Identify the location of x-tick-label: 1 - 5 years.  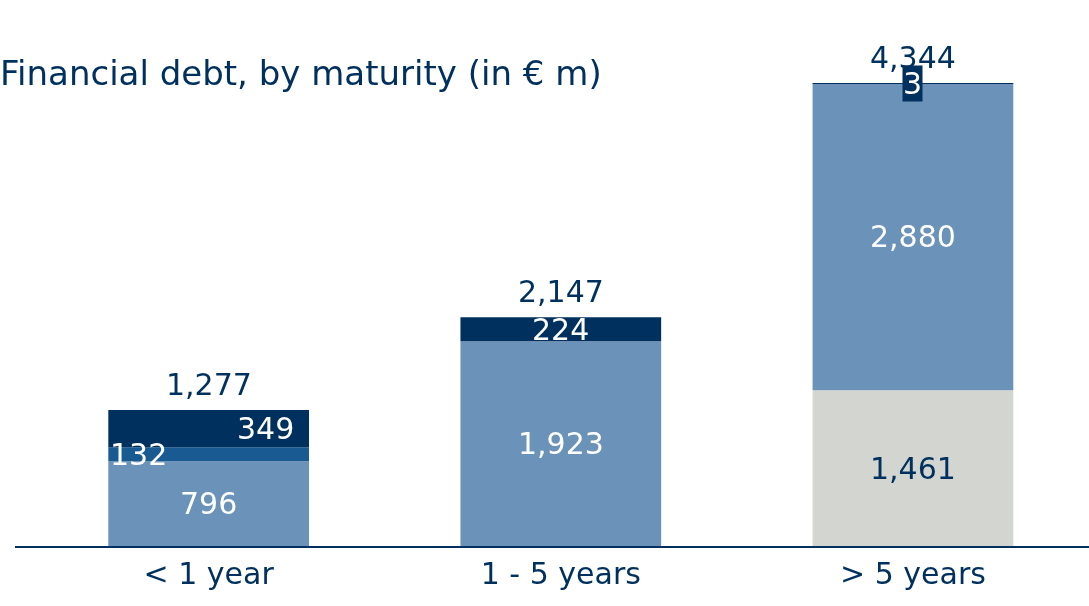
(560, 573).